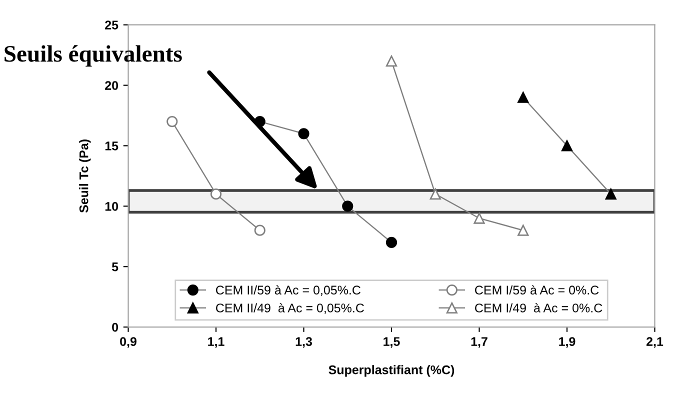 This screenshot has height=414, width=675. I want to click on x-axis-title: Superplastifiant (%C), so click(391, 371).